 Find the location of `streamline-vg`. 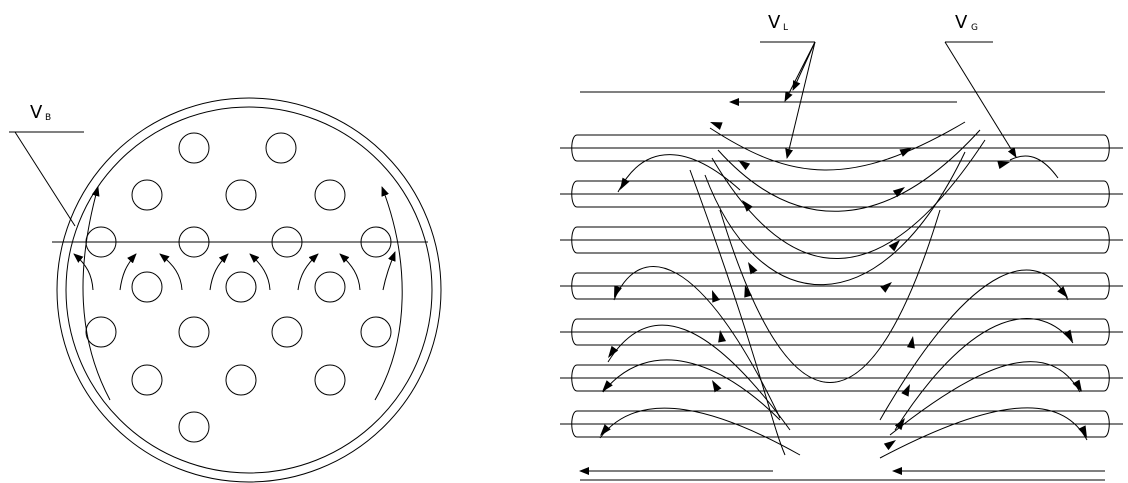

streamline-vg is located at coordinates (1034, 167).